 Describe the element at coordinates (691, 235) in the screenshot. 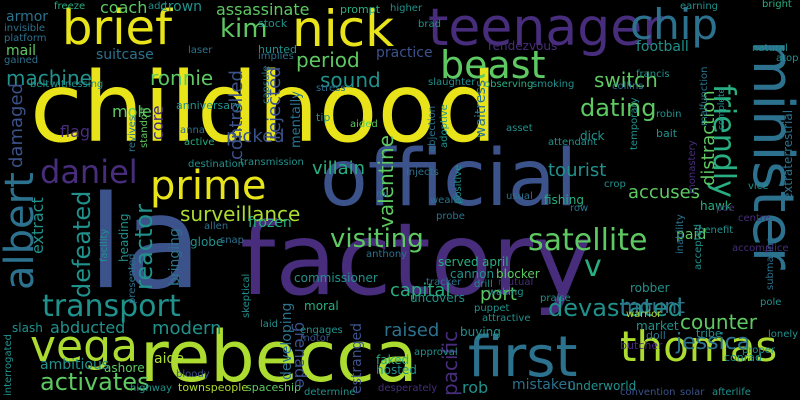

I see `word-paid: paid` at that location.